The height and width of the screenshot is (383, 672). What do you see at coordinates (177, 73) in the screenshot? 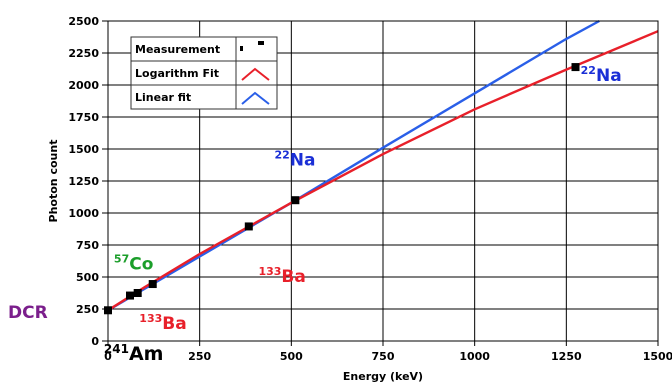
I see `legend-label-logarithm-fit: Logarithm Fit` at bounding box center [177, 73].